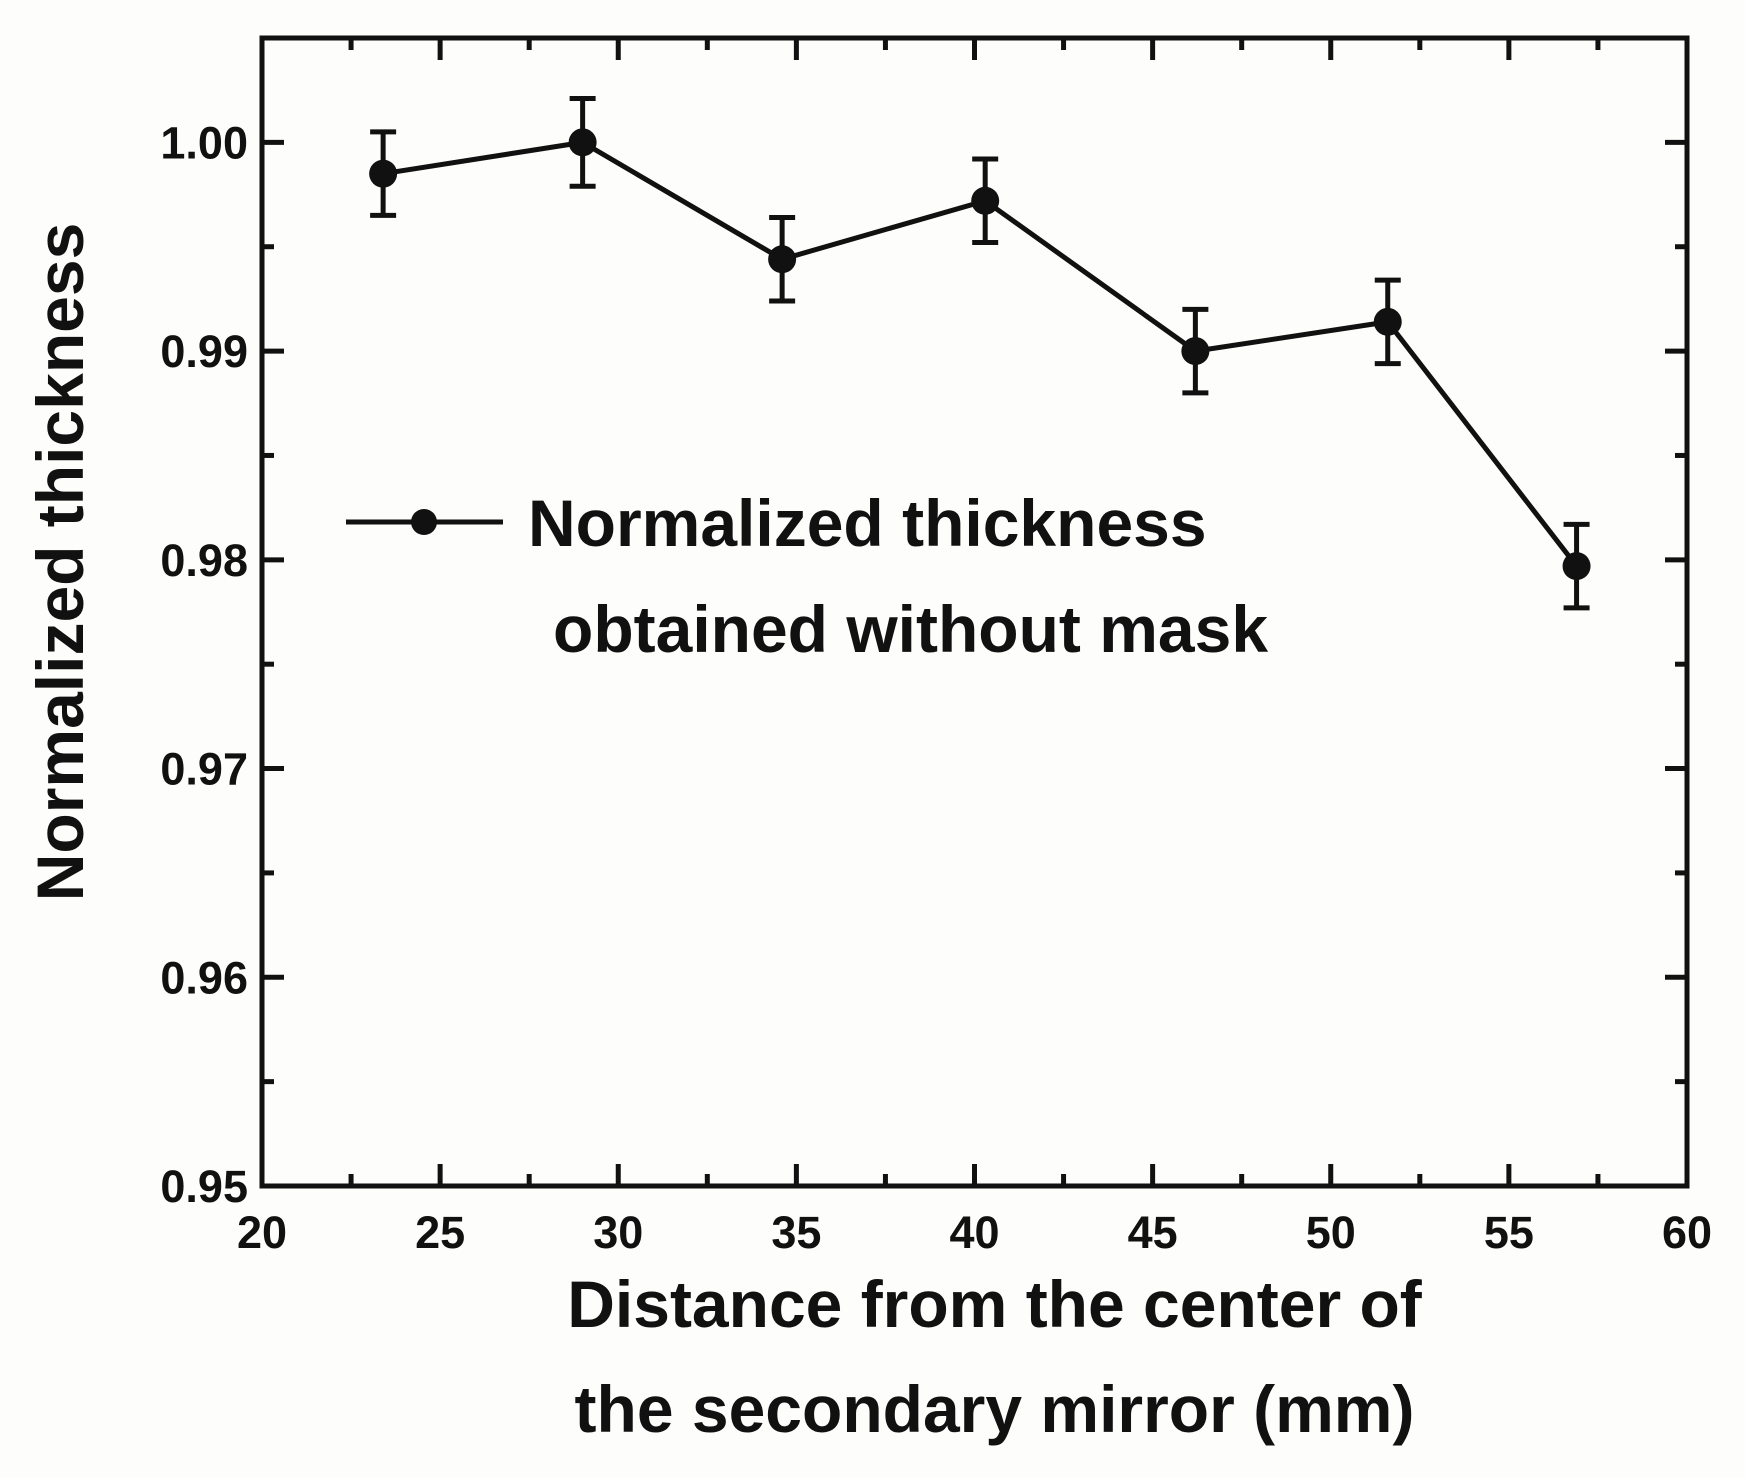 This screenshot has width=1745, height=1478. Describe the element at coordinates (1331, 1232) in the screenshot. I see `x-tick-label: 50` at that location.